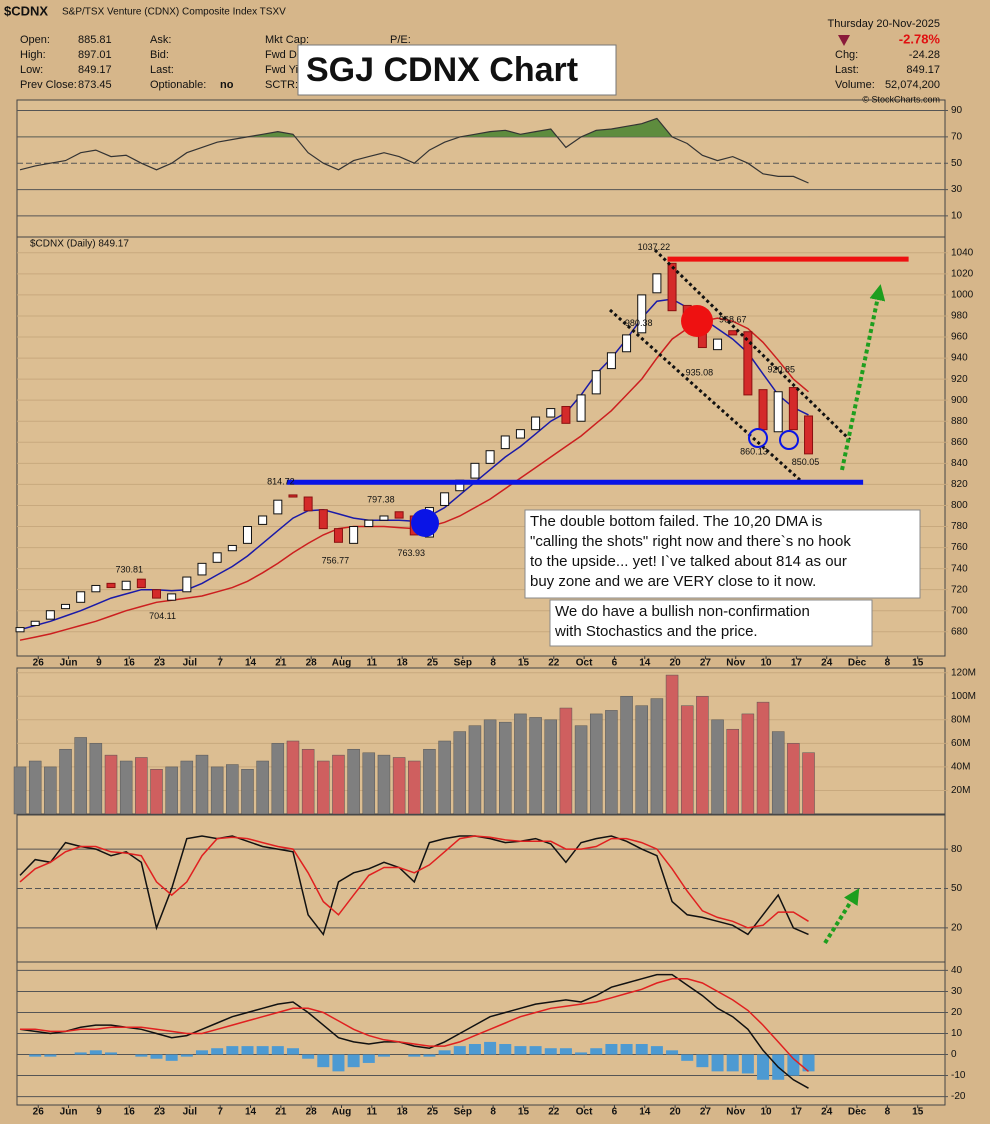 The image size is (990, 1124). Describe the element at coordinates (789, 440) in the screenshot. I see `ring` at that location.